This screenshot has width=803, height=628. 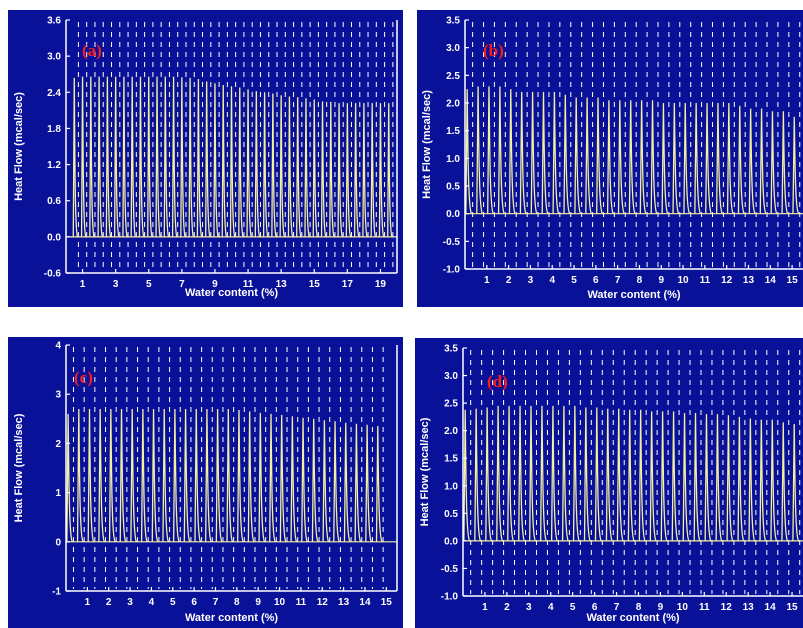 What do you see at coordinates (152, 602) in the screenshot?
I see `x-tick-label: 4` at bounding box center [152, 602].